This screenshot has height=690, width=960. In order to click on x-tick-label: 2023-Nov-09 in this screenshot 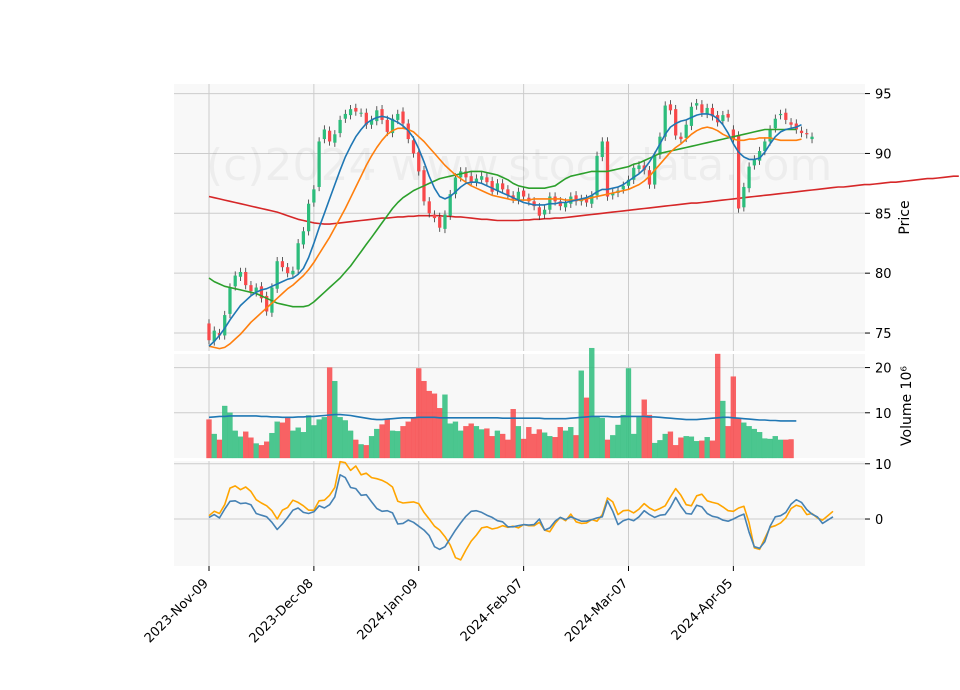, I will do `click(177, 611)`.